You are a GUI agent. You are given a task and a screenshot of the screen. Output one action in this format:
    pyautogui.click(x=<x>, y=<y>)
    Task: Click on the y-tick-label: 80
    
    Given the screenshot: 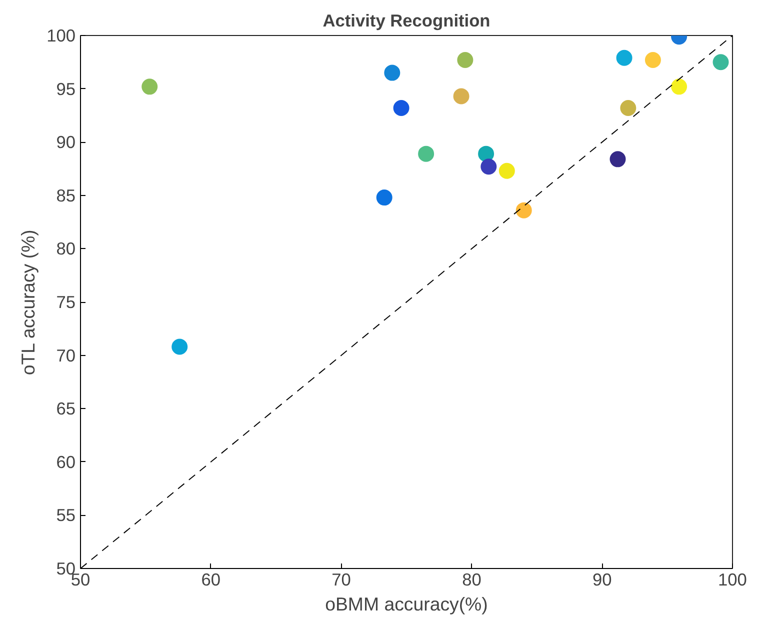 What is the action you would take?
    pyautogui.click(x=66, y=248)
    